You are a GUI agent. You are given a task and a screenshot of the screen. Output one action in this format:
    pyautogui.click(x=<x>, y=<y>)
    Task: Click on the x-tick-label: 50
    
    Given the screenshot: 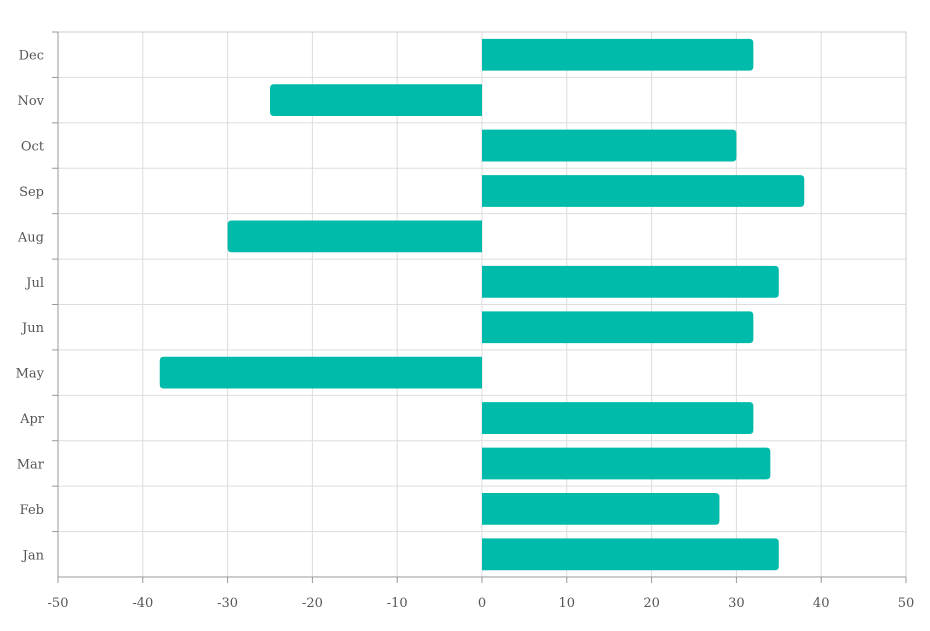 What is the action you would take?
    pyautogui.click(x=906, y=603)
    